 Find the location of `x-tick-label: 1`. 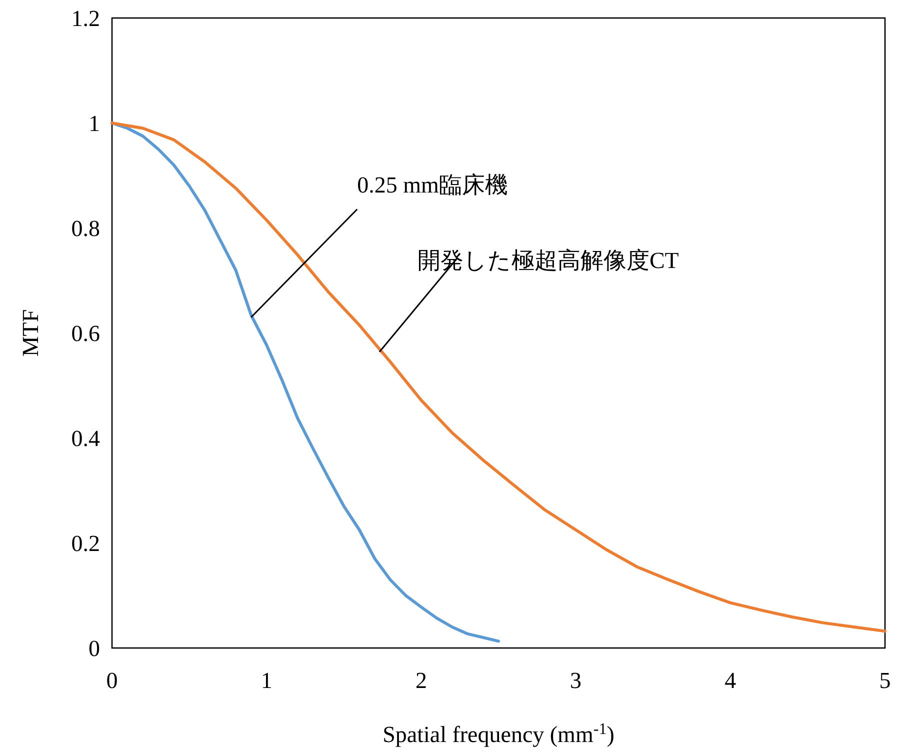

x-tick-label: 1 is located at coordinates (266, 680).